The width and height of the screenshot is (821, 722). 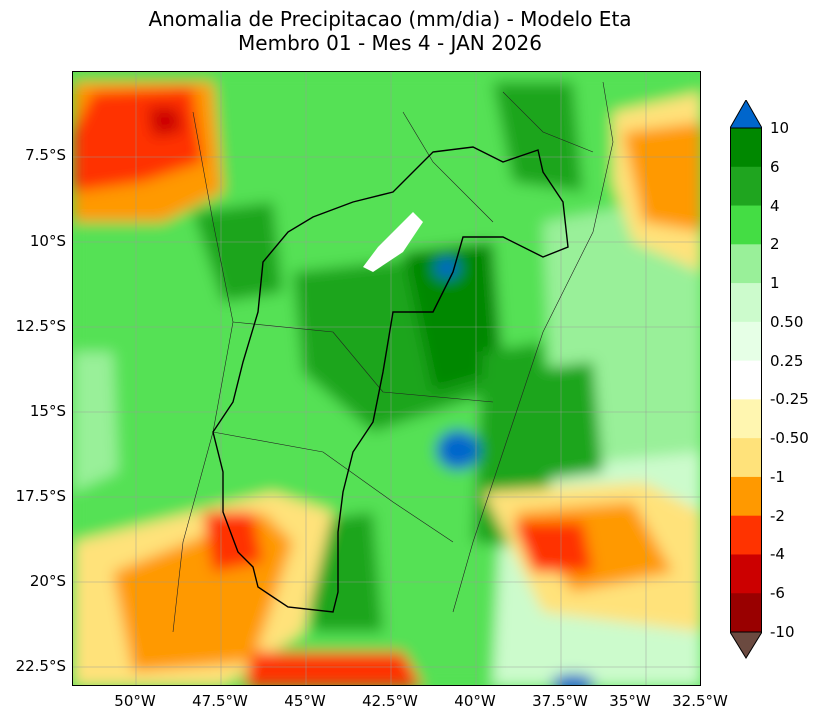 What do you see at coordinates (40, 666) in the screenshot?
I see `lat-label-22-5: 22.5°S` at bounding box center [40, 666].